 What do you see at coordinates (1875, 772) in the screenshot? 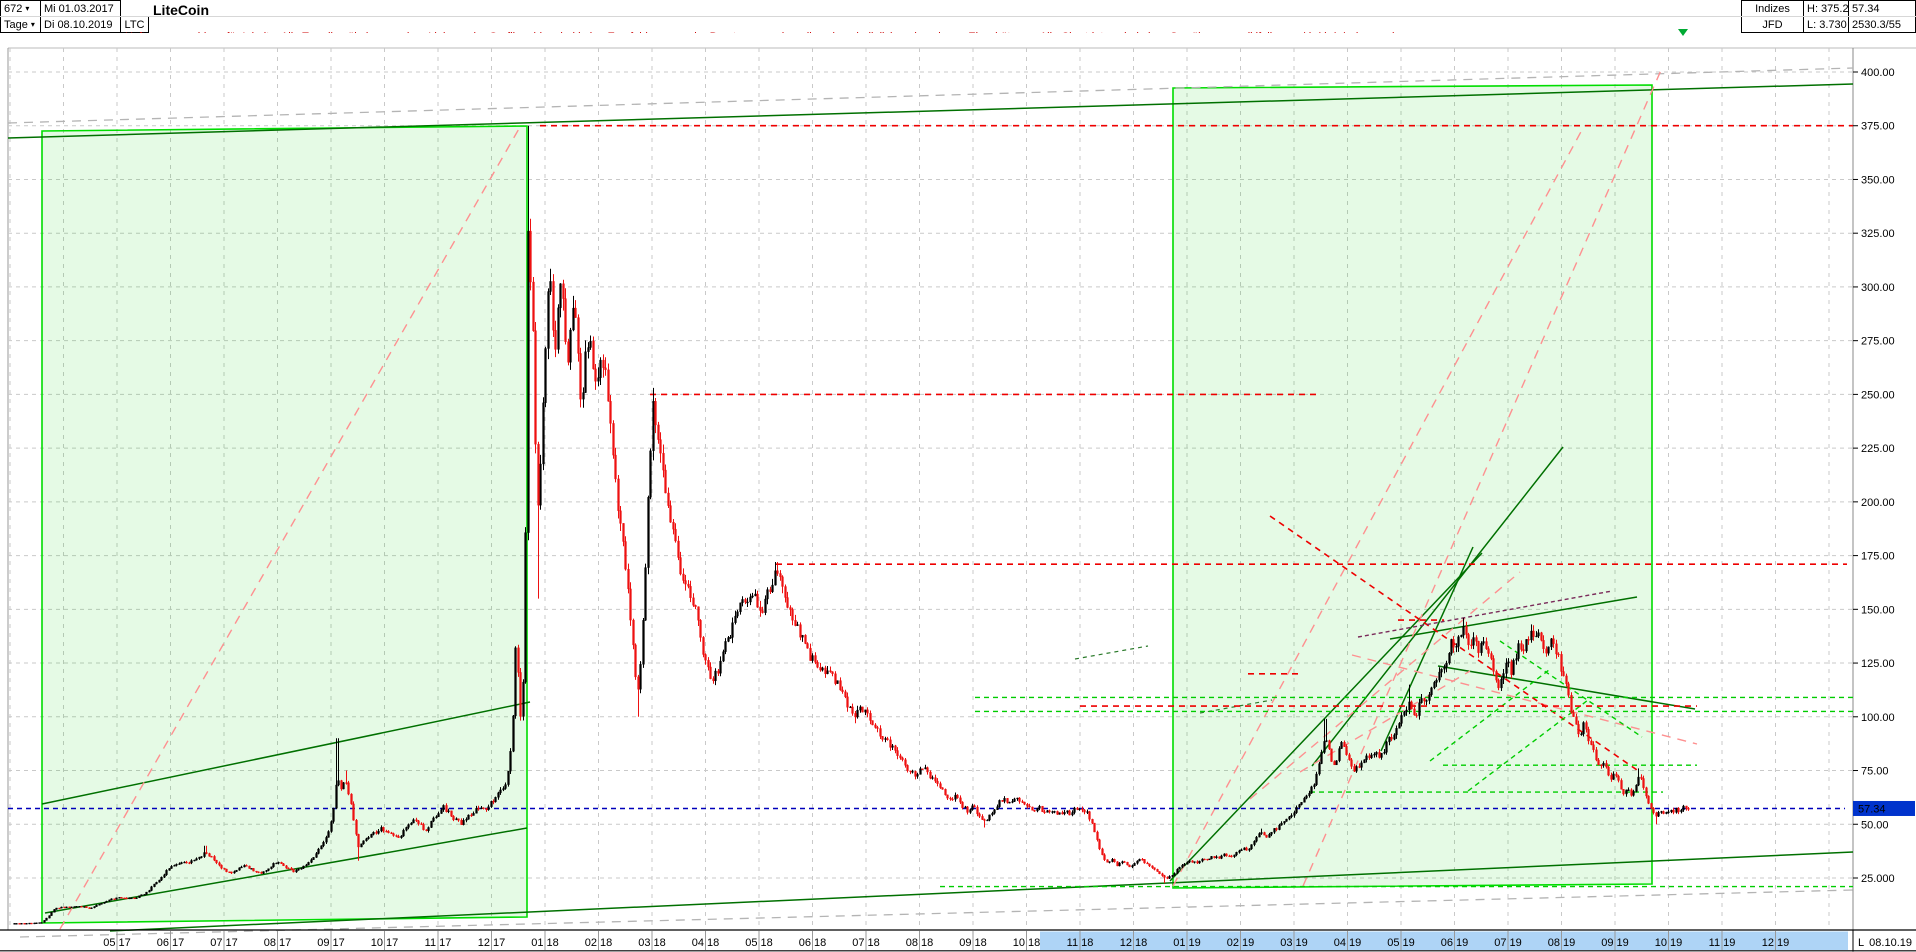
I see `price-axis-label: 75.00` at bounding box center [1875, 772].